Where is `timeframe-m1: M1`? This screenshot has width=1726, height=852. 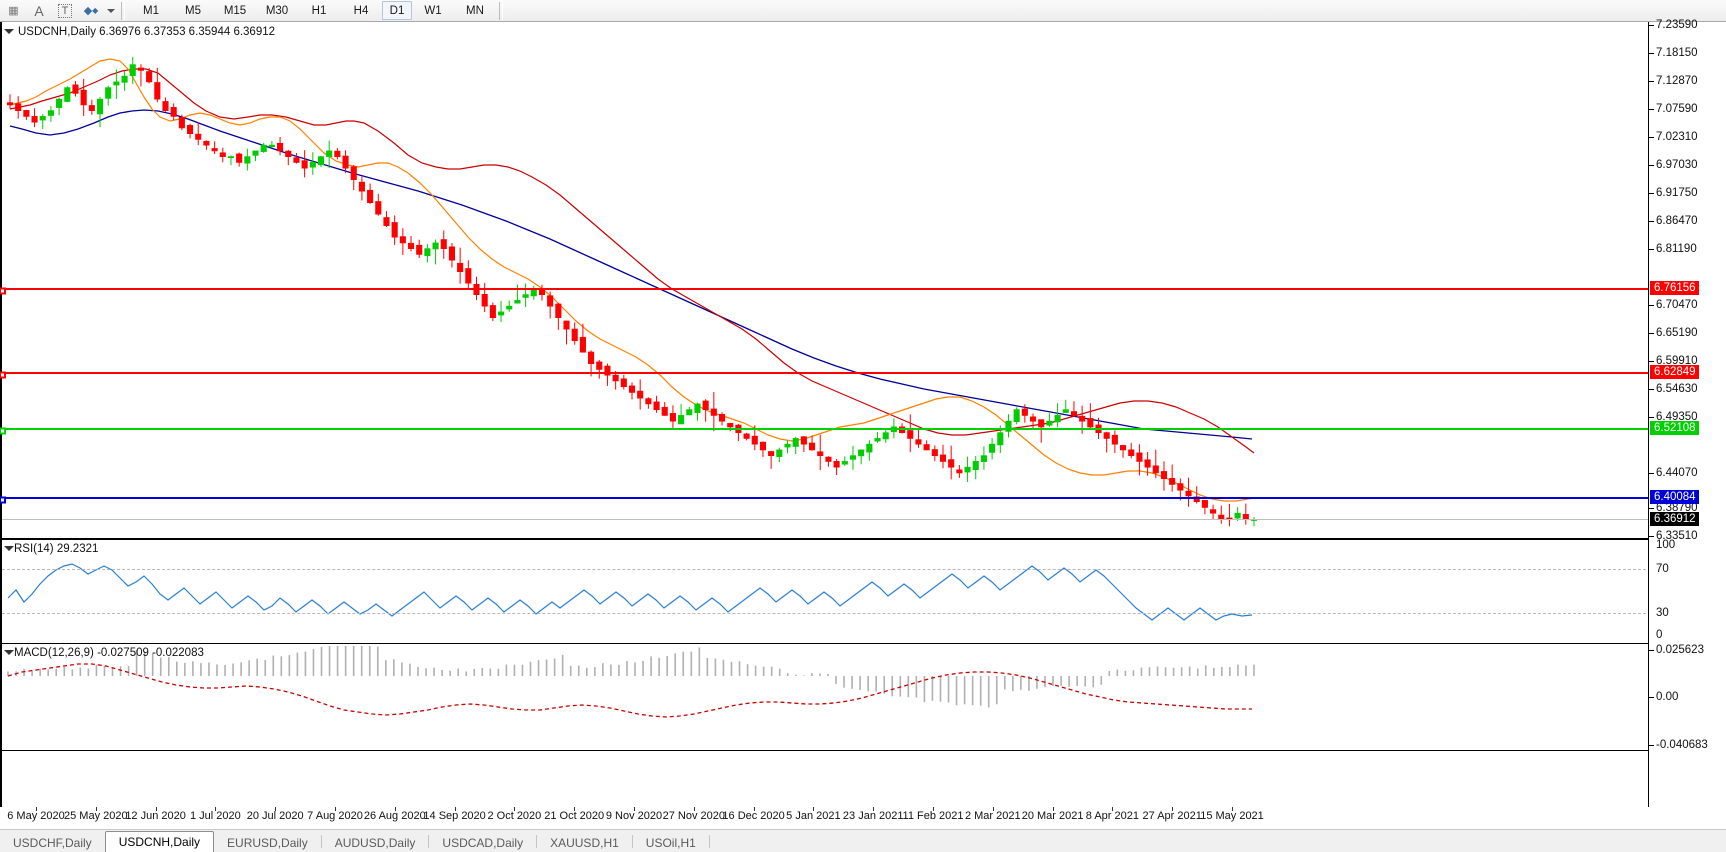
timeframe-m1: M1 is located at coordinates (151, 10).